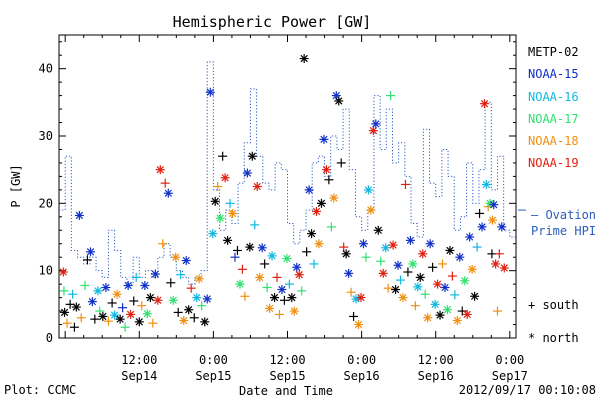 This screenshot has width=600, height=400. I want to click on y-tick-label: 10, so click(46, 271).